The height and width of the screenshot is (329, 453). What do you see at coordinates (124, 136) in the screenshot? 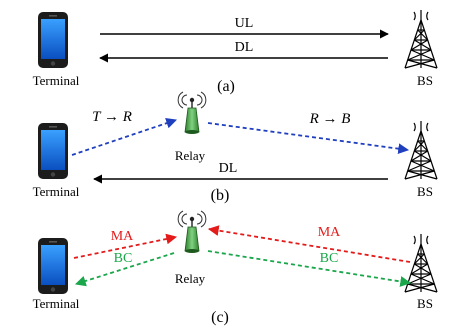
I see `t-to-r-arrow` at bounding box center [124, 136].